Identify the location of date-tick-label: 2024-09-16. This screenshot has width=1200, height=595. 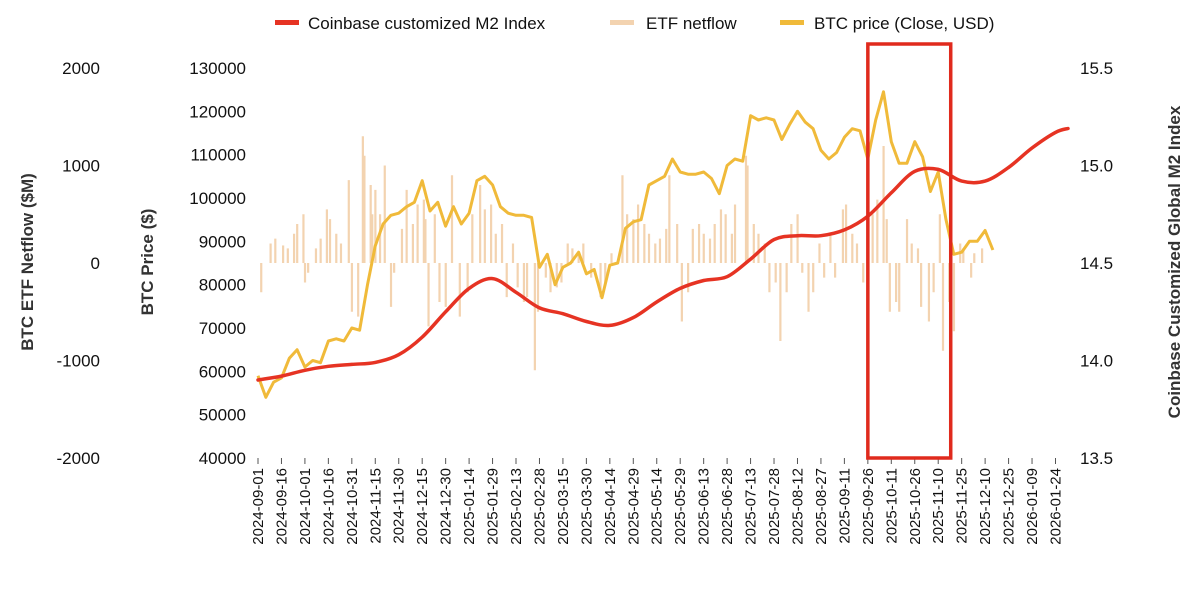
(281, 506).